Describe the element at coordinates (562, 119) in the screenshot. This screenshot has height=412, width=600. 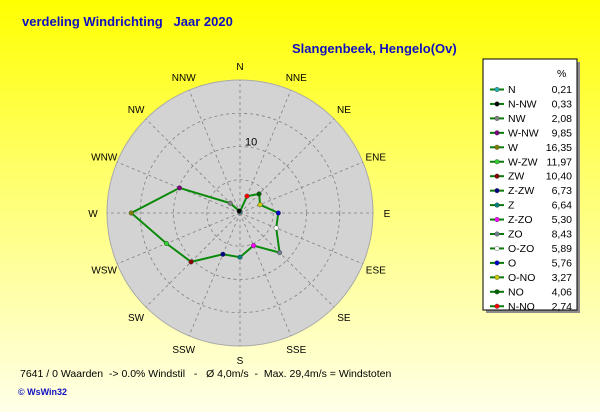
I see `legend-value: 2,08` at that location.